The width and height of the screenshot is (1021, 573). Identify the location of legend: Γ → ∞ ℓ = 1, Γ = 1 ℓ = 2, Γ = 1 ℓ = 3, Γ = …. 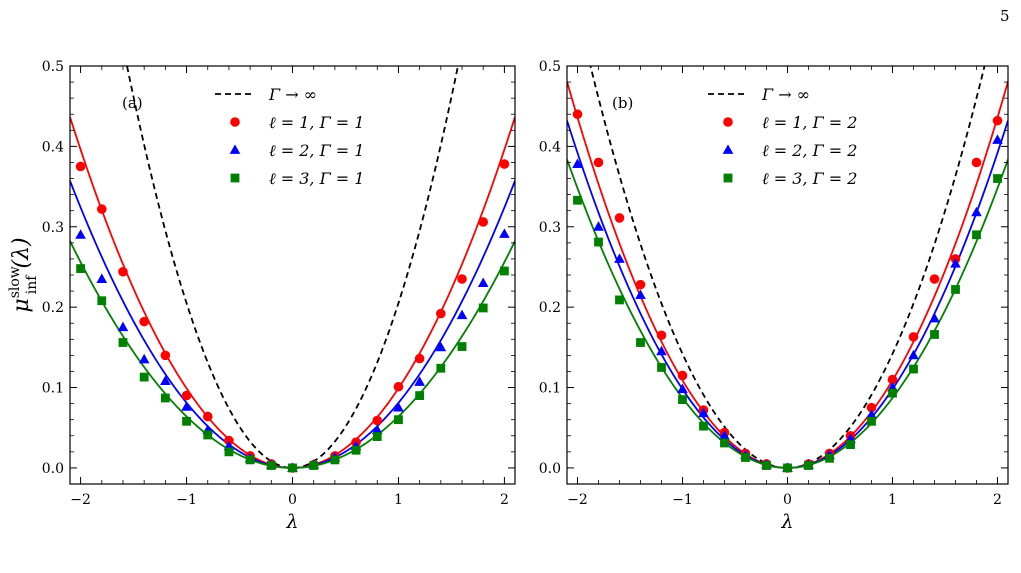
(289, 136).